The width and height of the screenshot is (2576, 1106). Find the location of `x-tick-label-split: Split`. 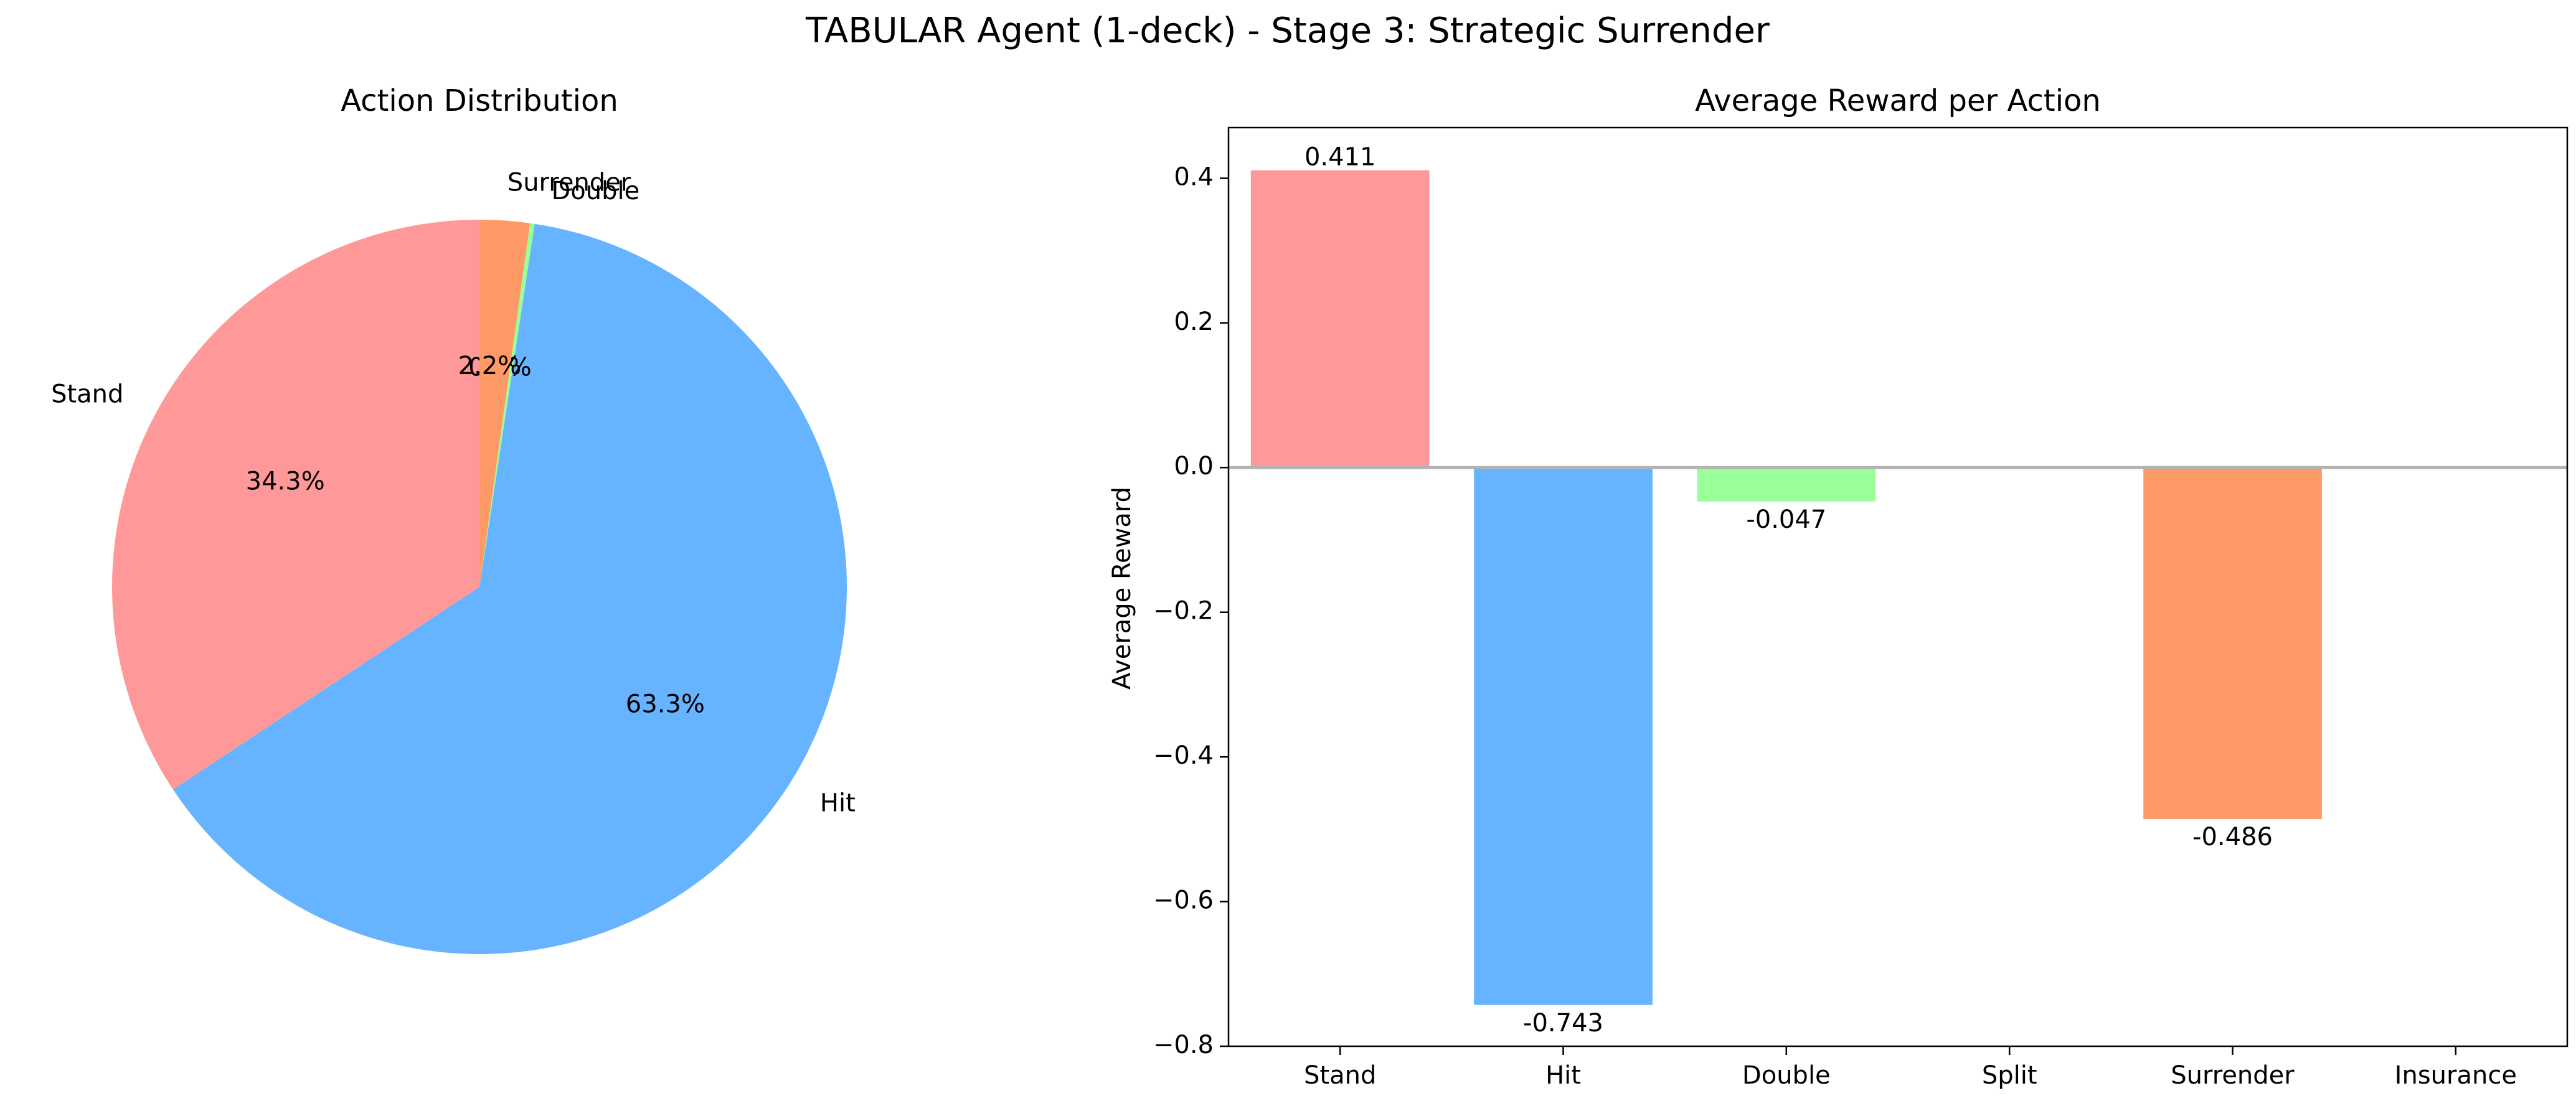

x-tick-label-split: Split is located at coordinates (2009, 1075).